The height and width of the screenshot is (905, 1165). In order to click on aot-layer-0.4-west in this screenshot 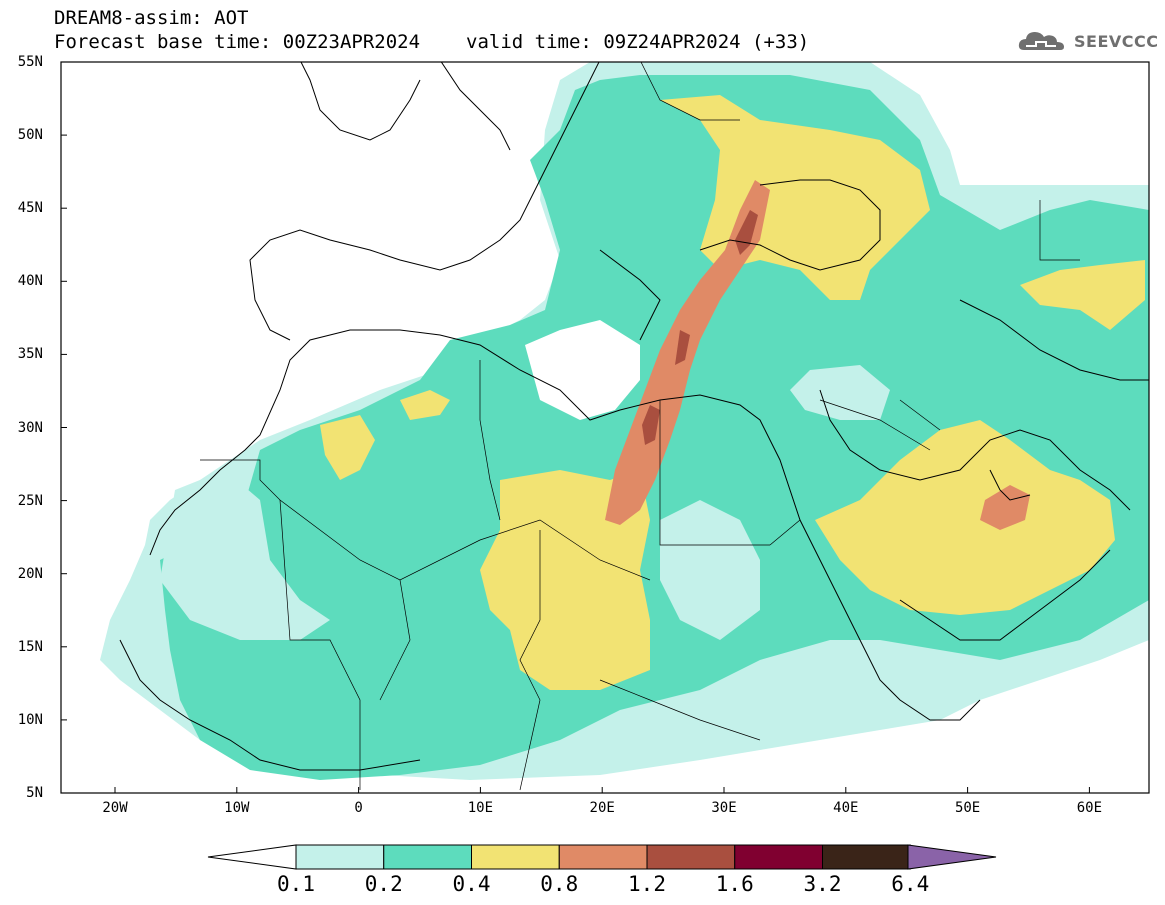, I will do `click(347, 447)`.